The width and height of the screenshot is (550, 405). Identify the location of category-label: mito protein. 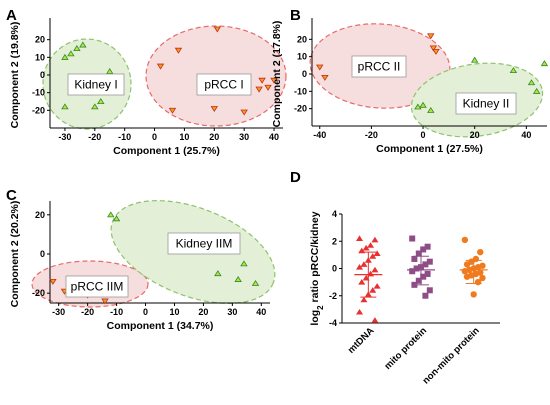
(406, 348).